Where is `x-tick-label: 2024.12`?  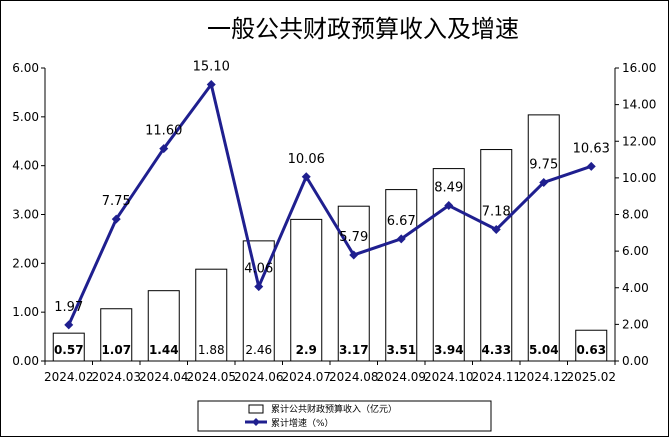
x-tick-label: 2024.12 is located at coordinates (544, 377).